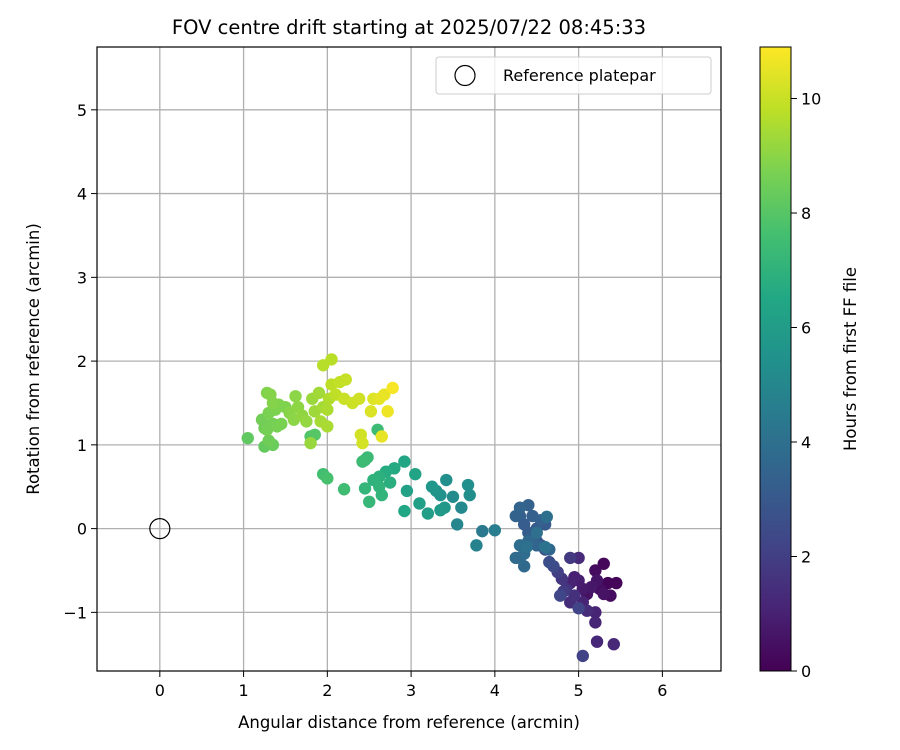 The image size is (900, 750). Describe the element at coordinates (243, 690) in the screenshot. I see `x-tick-label: 1` at that location.